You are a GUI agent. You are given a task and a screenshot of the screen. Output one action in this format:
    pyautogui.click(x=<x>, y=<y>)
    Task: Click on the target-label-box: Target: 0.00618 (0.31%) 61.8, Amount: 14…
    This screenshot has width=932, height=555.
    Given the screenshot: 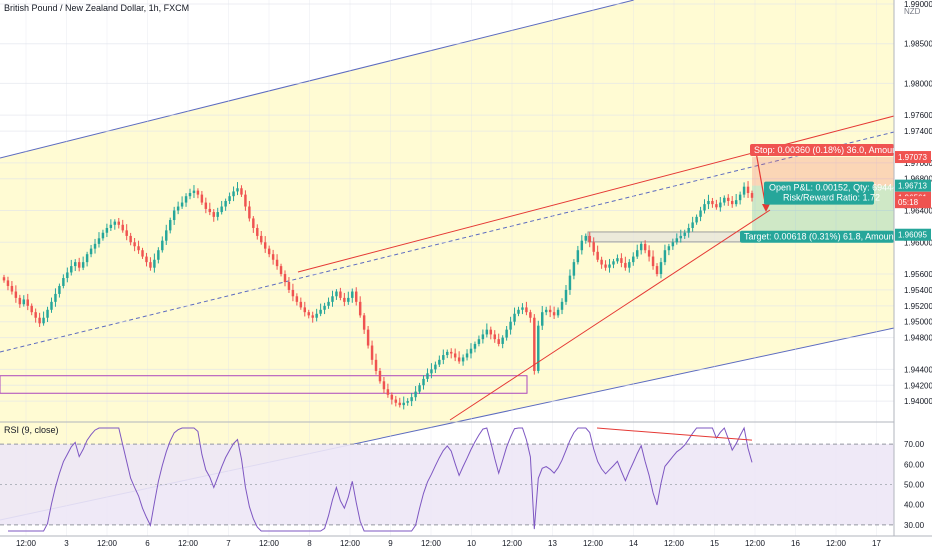 What is the action you would take?
    pyautogui.click(x=836, y=236)
    